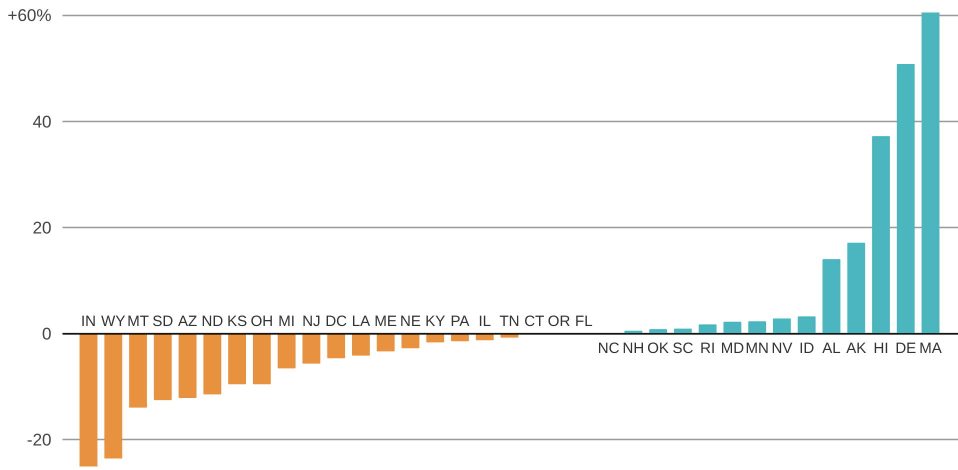 The image size is (958, 470). Describe the element at coordinates (188, 321) in the screenshot. I see `x-tick-label: AZ` at that location.